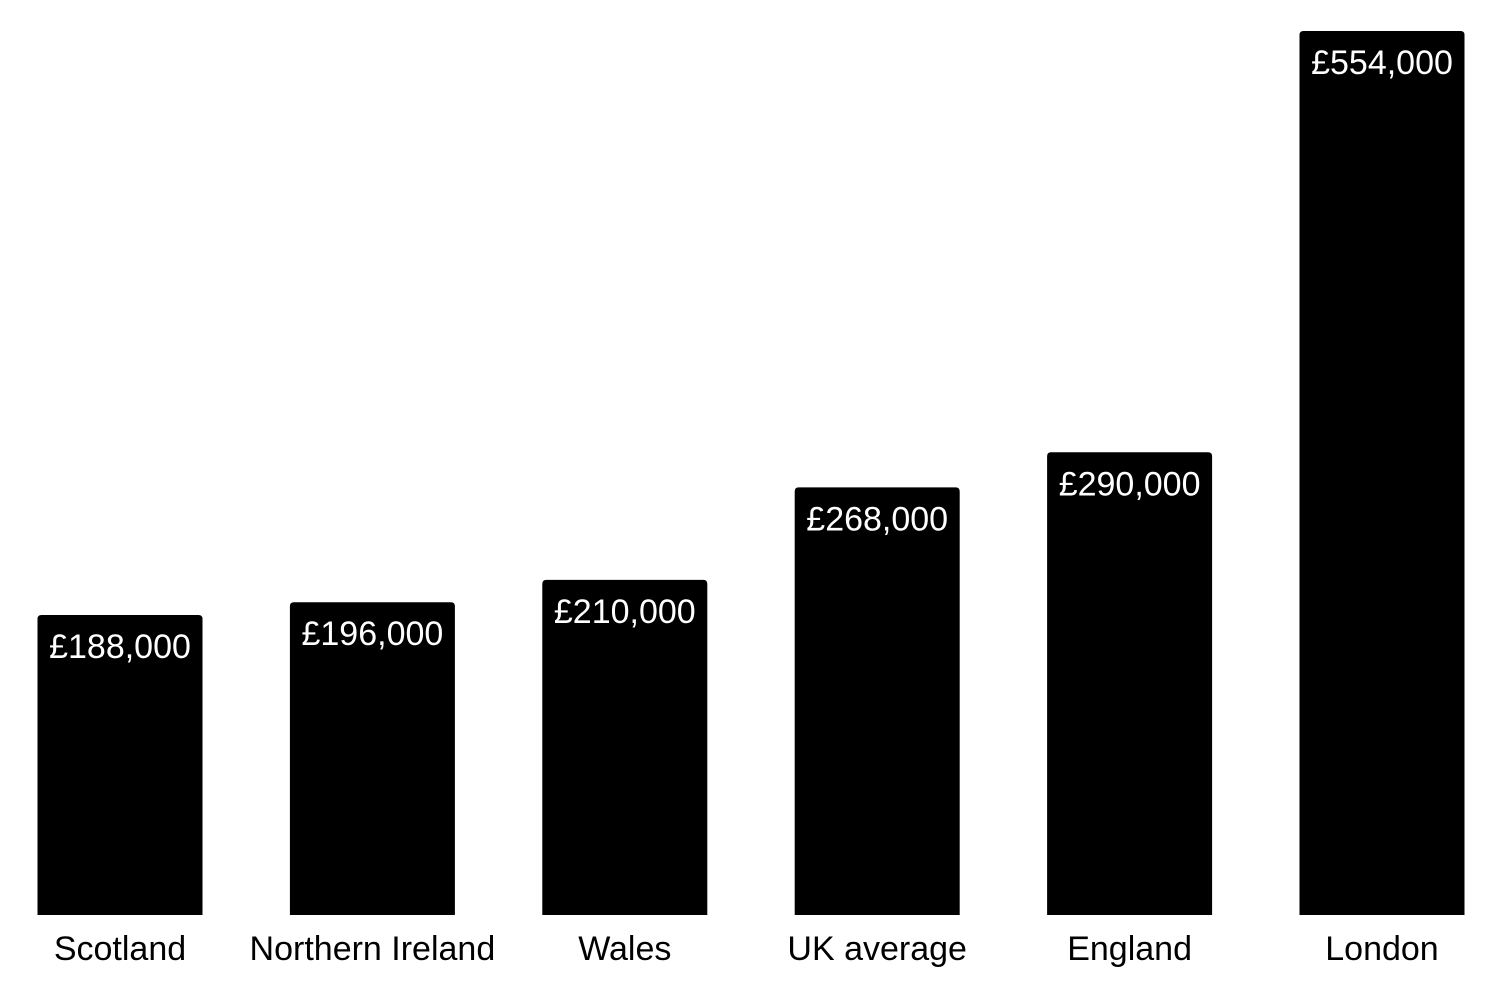 The height and width of the screenshot is (982, 1508). What do you see at coordinates (877, 519) in the screenshot?
I see `value-label-uk-average: £268,000` at bounding box center [877, 519].